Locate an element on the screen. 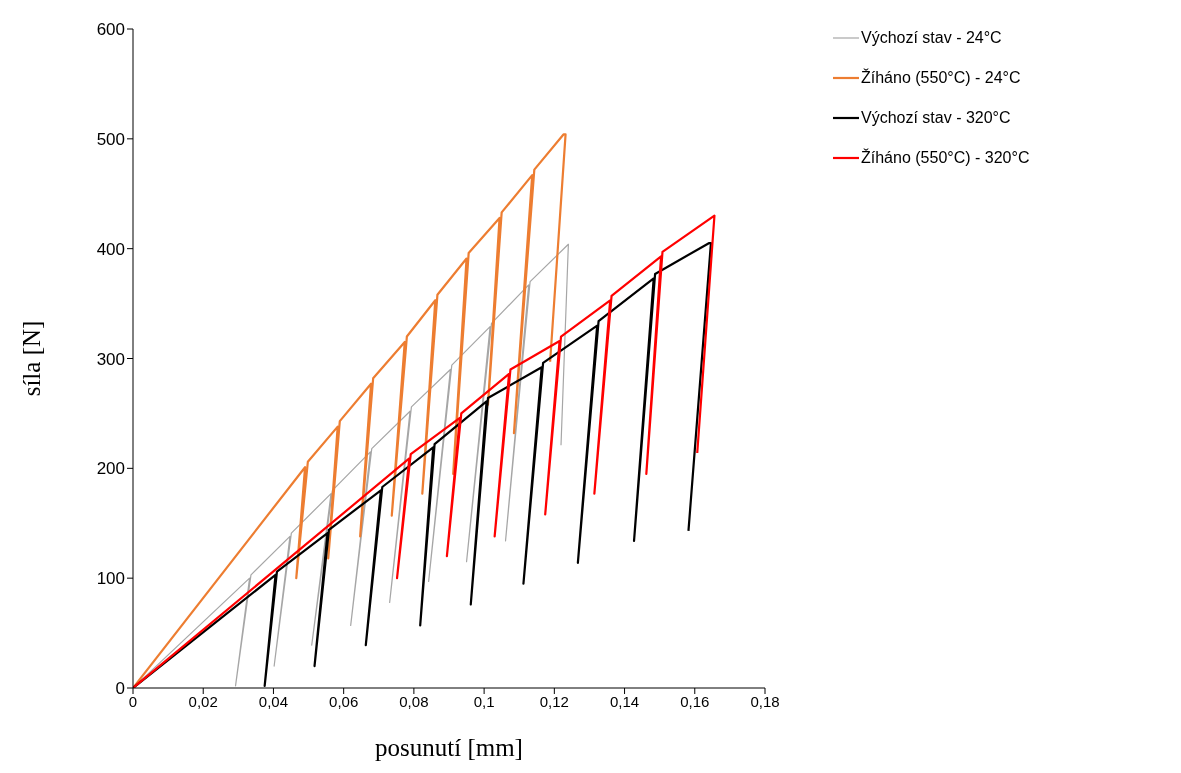  y-tick-label: 200 is located at coordinates (110, 469).